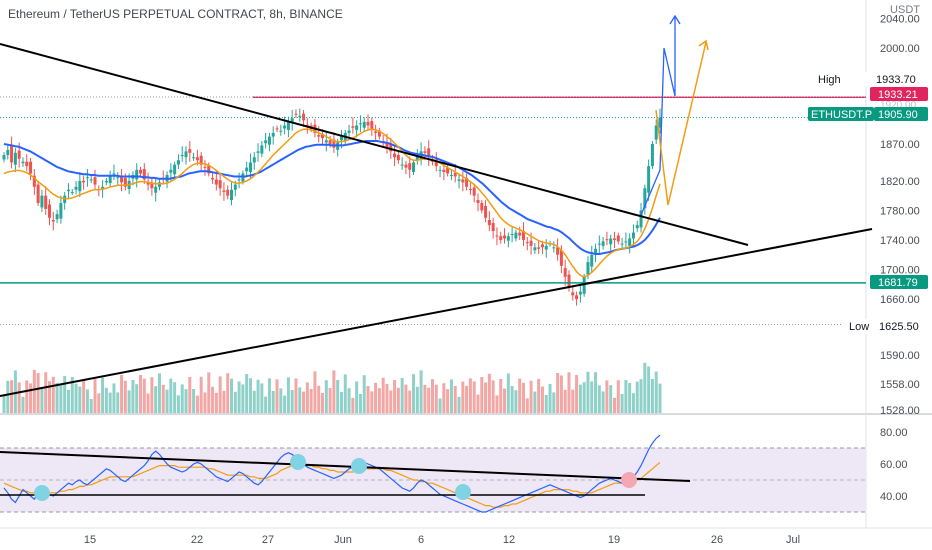  I want to click on price-tick: 1590.00, so click(900, 356).